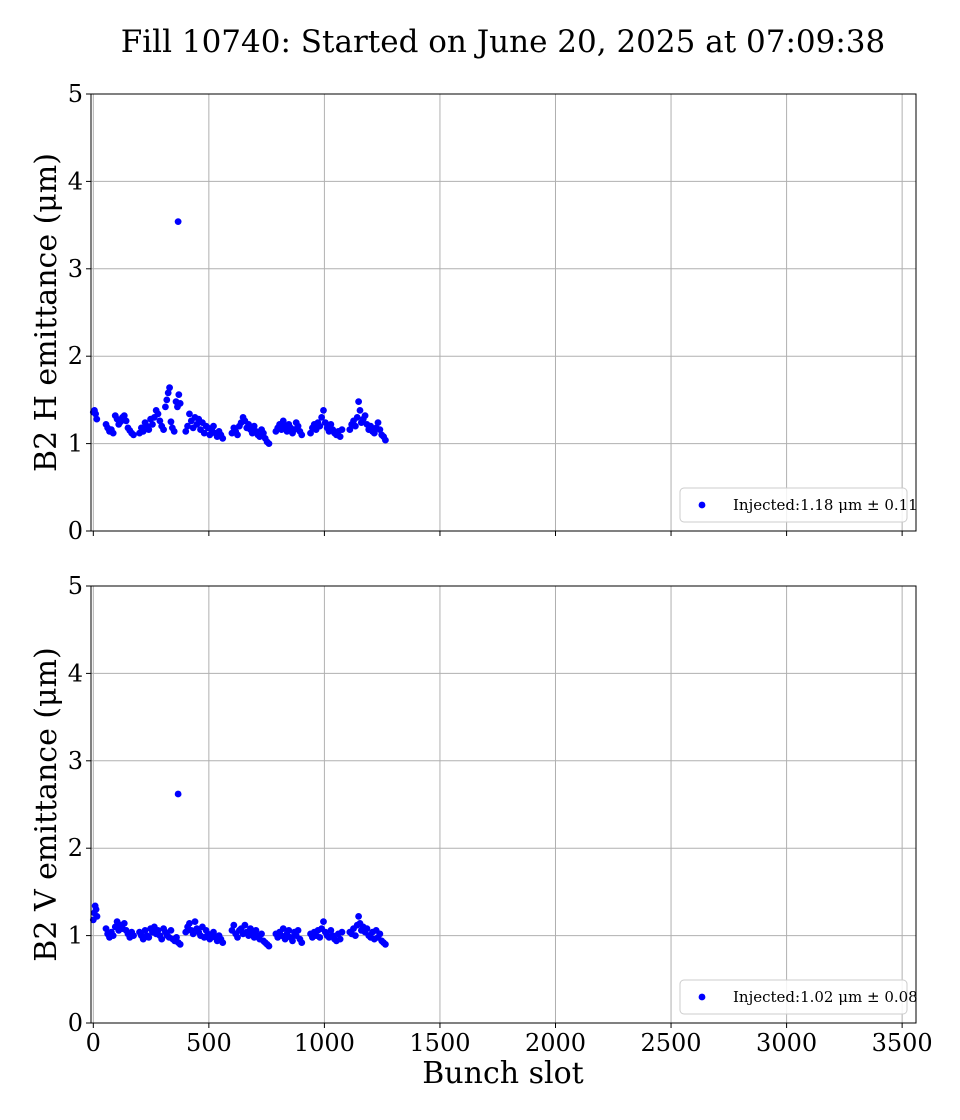 The height and width of the screenshot is (1120, 960). I want to click on x-tick-label: 500, so click(209, 1043).